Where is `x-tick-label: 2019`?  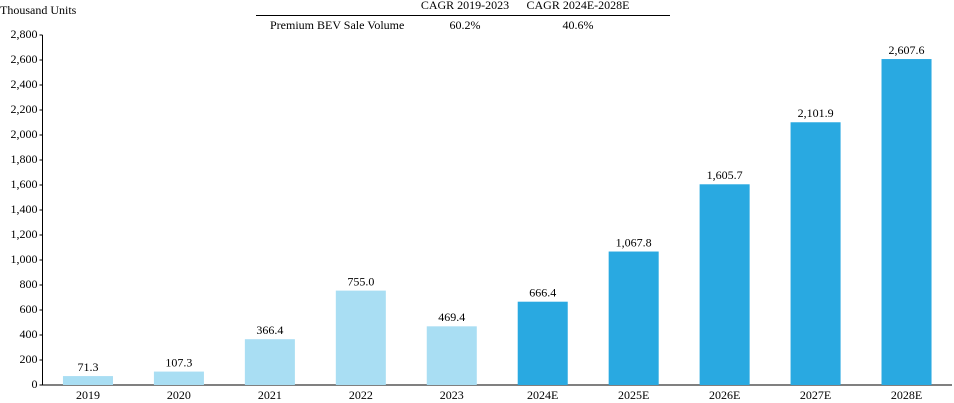
x-tick-label: 2019 is located at coordinates (88, 395).